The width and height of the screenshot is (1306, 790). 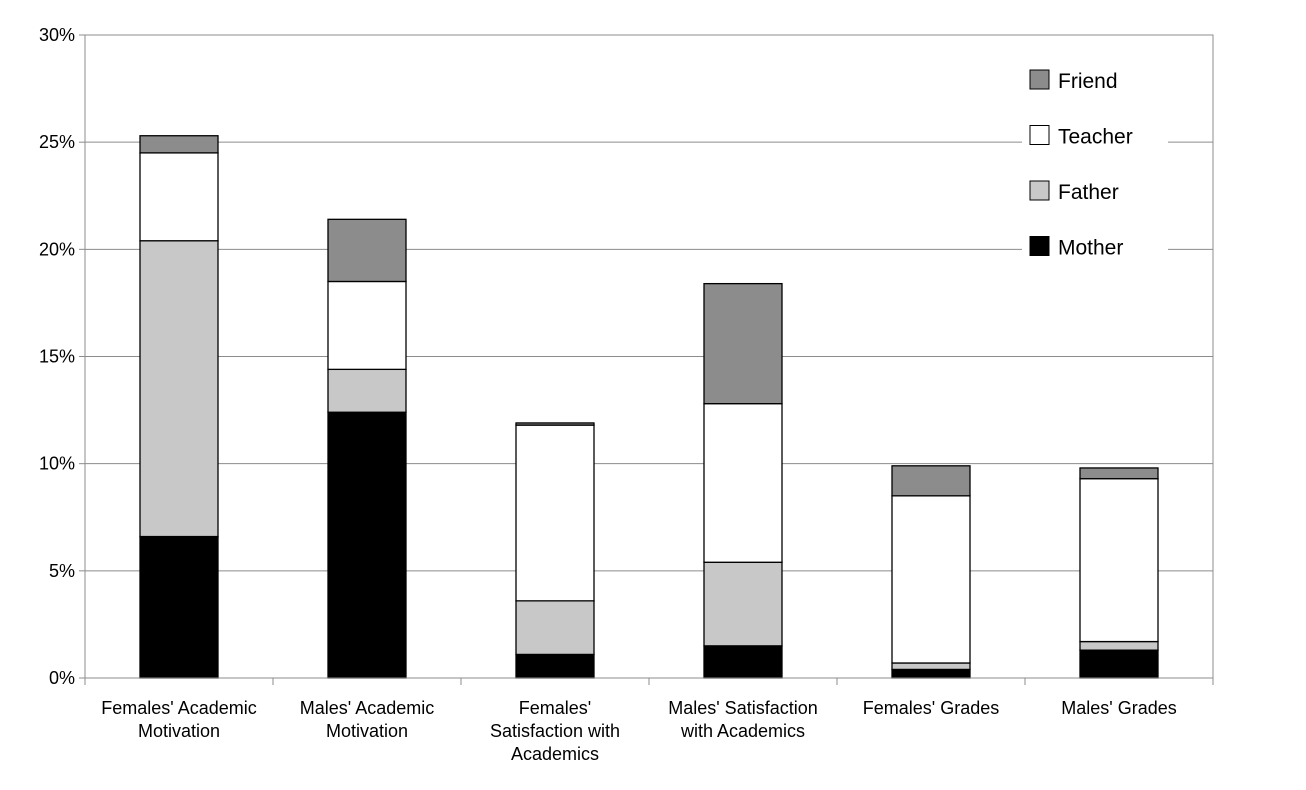 I want to click on y-tick-label-0: 0%, so click(x=62, y=678).